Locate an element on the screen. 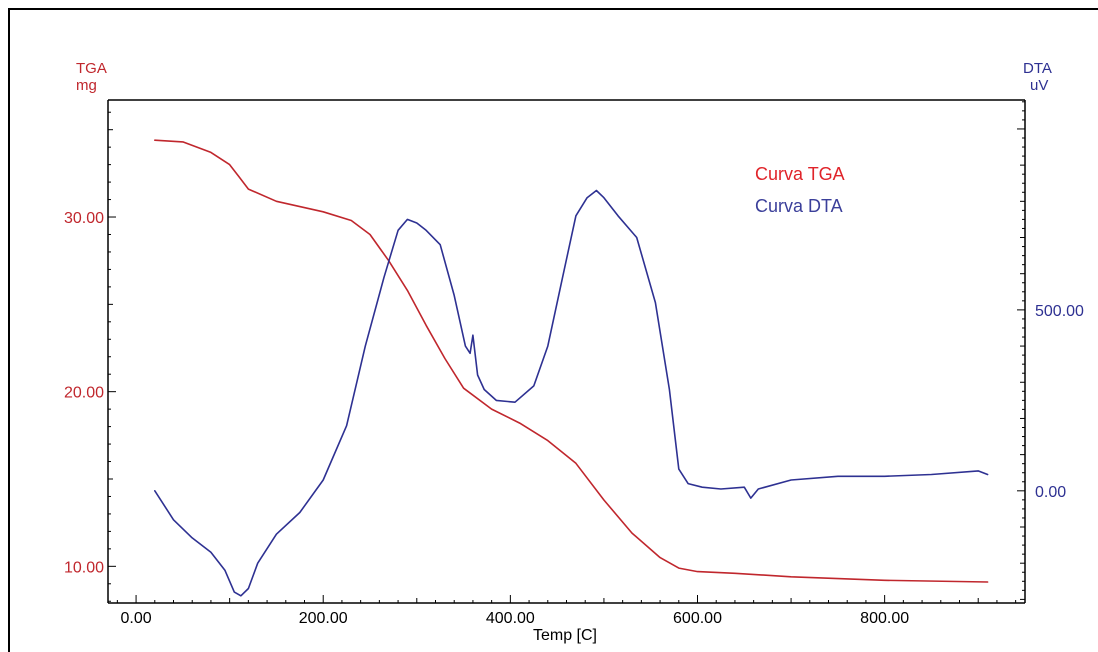 The height and width of the screenshot is (652, 1098). legend-item-dta: Curva DTA is located at coordinates (799, 206).